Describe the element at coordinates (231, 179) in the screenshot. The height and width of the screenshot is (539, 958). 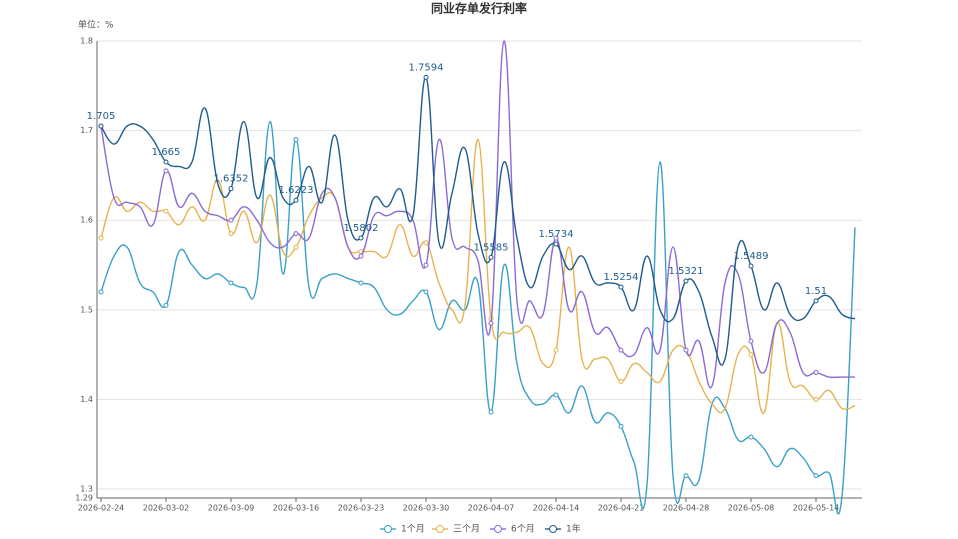
I see `data-label: 1.6352` at that location.